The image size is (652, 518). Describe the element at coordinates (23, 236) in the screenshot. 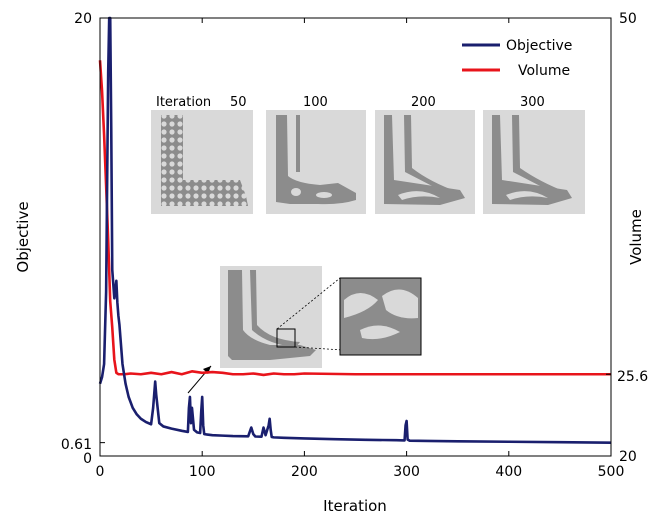

I see `y-left-axis-label: Objective` at that location.